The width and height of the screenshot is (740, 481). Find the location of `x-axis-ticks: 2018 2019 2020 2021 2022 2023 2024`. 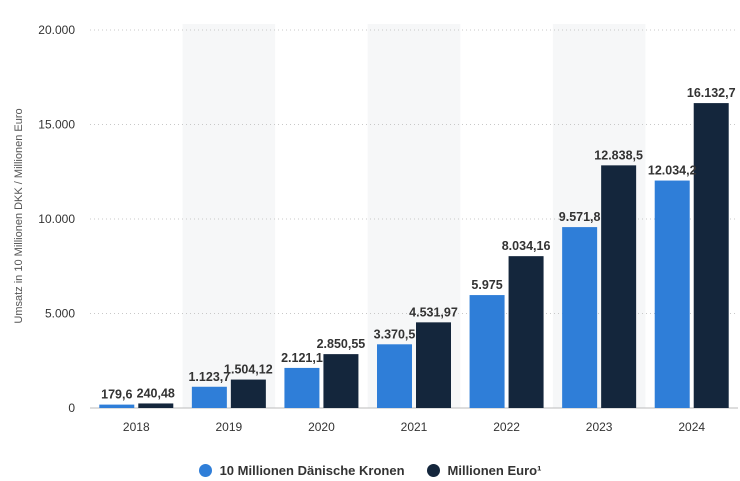

x-axis-ticks: 2018 2019 2020 2021 2022 2023 2024 is located at coordinates (414, 427).